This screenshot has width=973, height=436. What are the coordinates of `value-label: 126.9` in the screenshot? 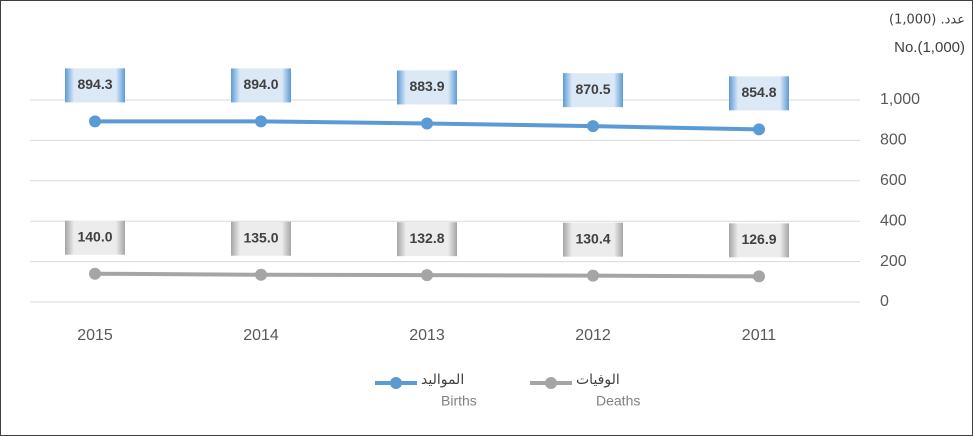 It's located at (758, 239).